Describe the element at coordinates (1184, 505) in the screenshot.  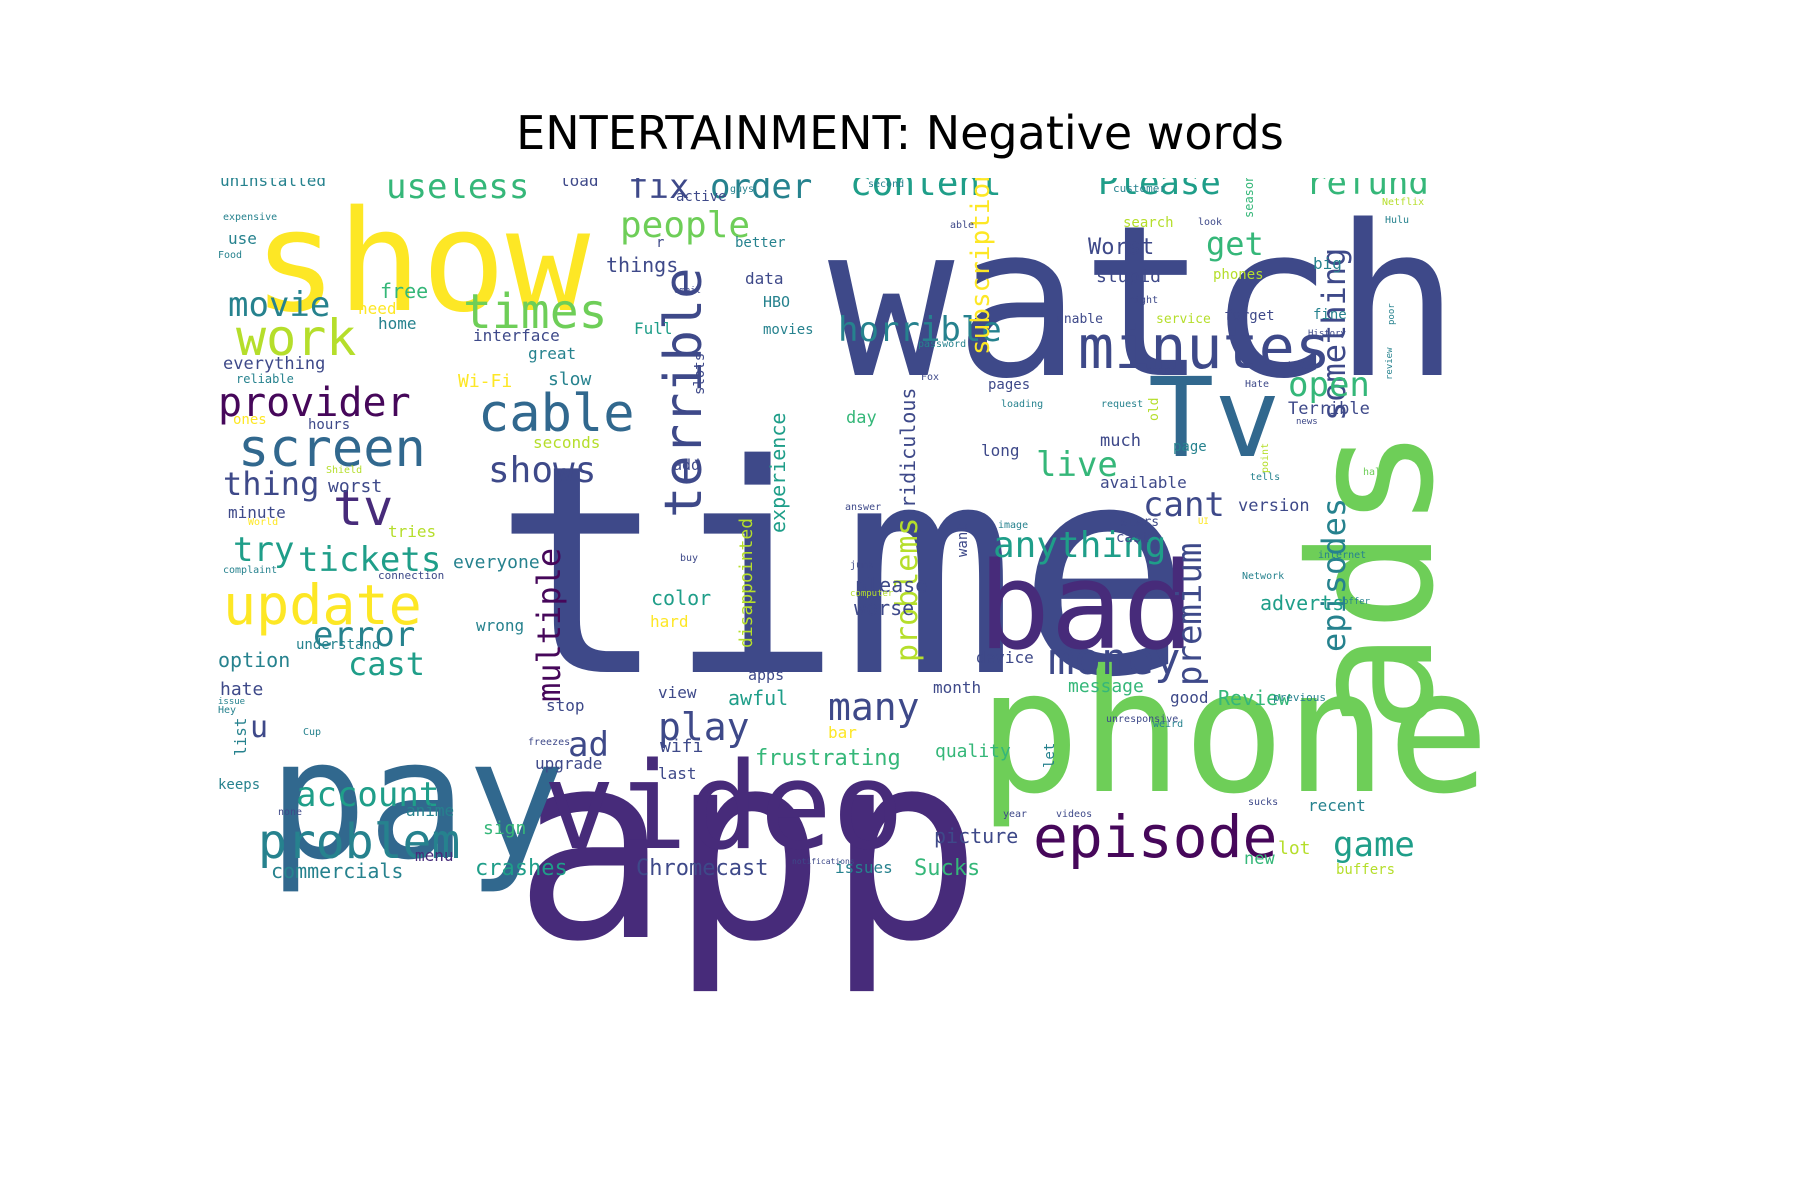
I see `cloud-word: cant` at that location.